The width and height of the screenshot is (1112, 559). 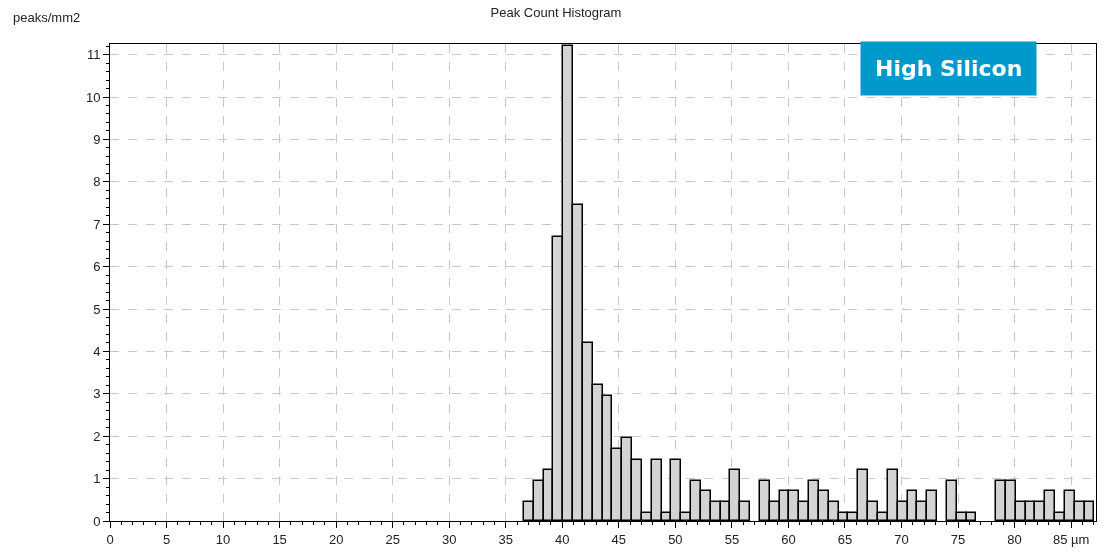 What do you see at coordinates (619, 539) in the screenshot?
I see `x-tick-label: 45` at bounding box center [619, 539].